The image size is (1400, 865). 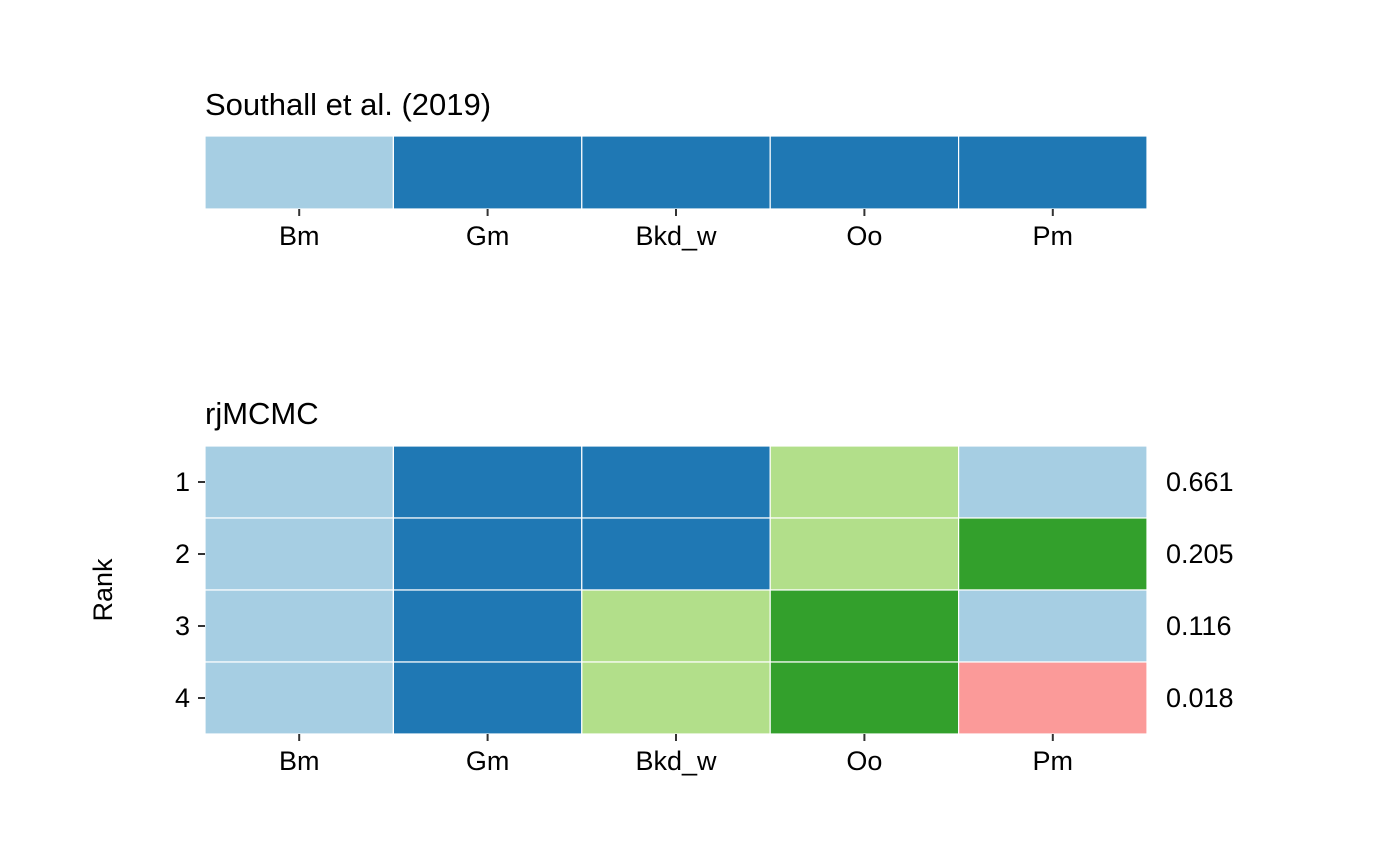 What do you see at coordinates (182, 626) in the screenshot?
I see `y-tick-label: 3` at bounding box center [182, 626].